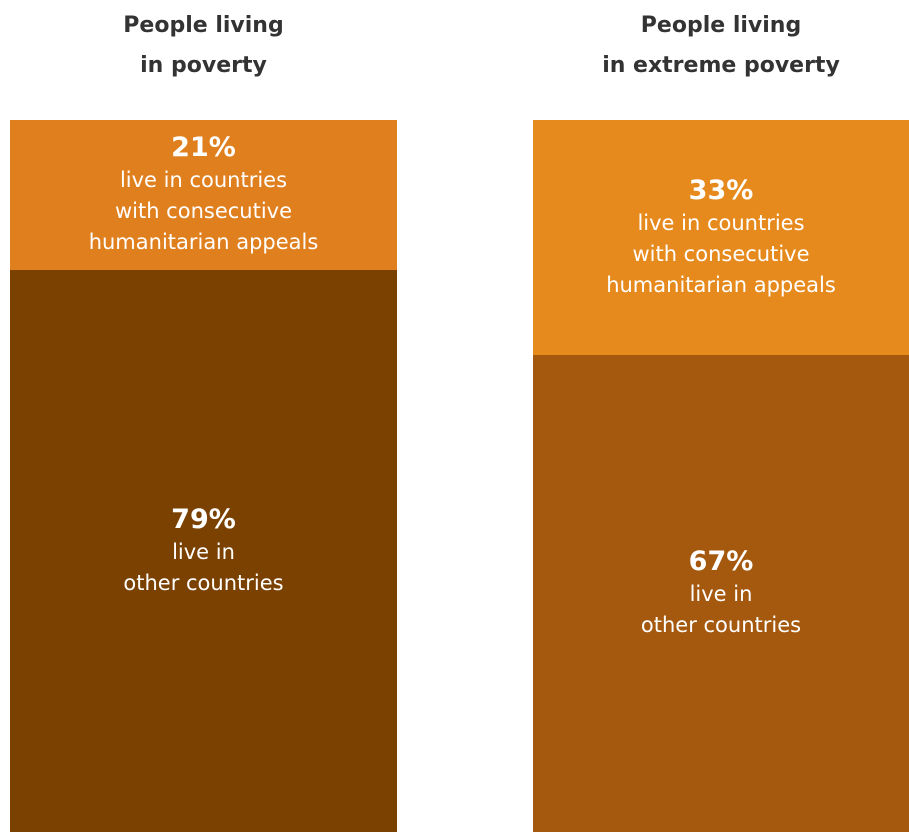 Image resolution: width=909 pixels, height=832 pixels. Describe the element at coordinates (203, 148) in the screenshot. I see `data-label-percent: 21%` at that location.